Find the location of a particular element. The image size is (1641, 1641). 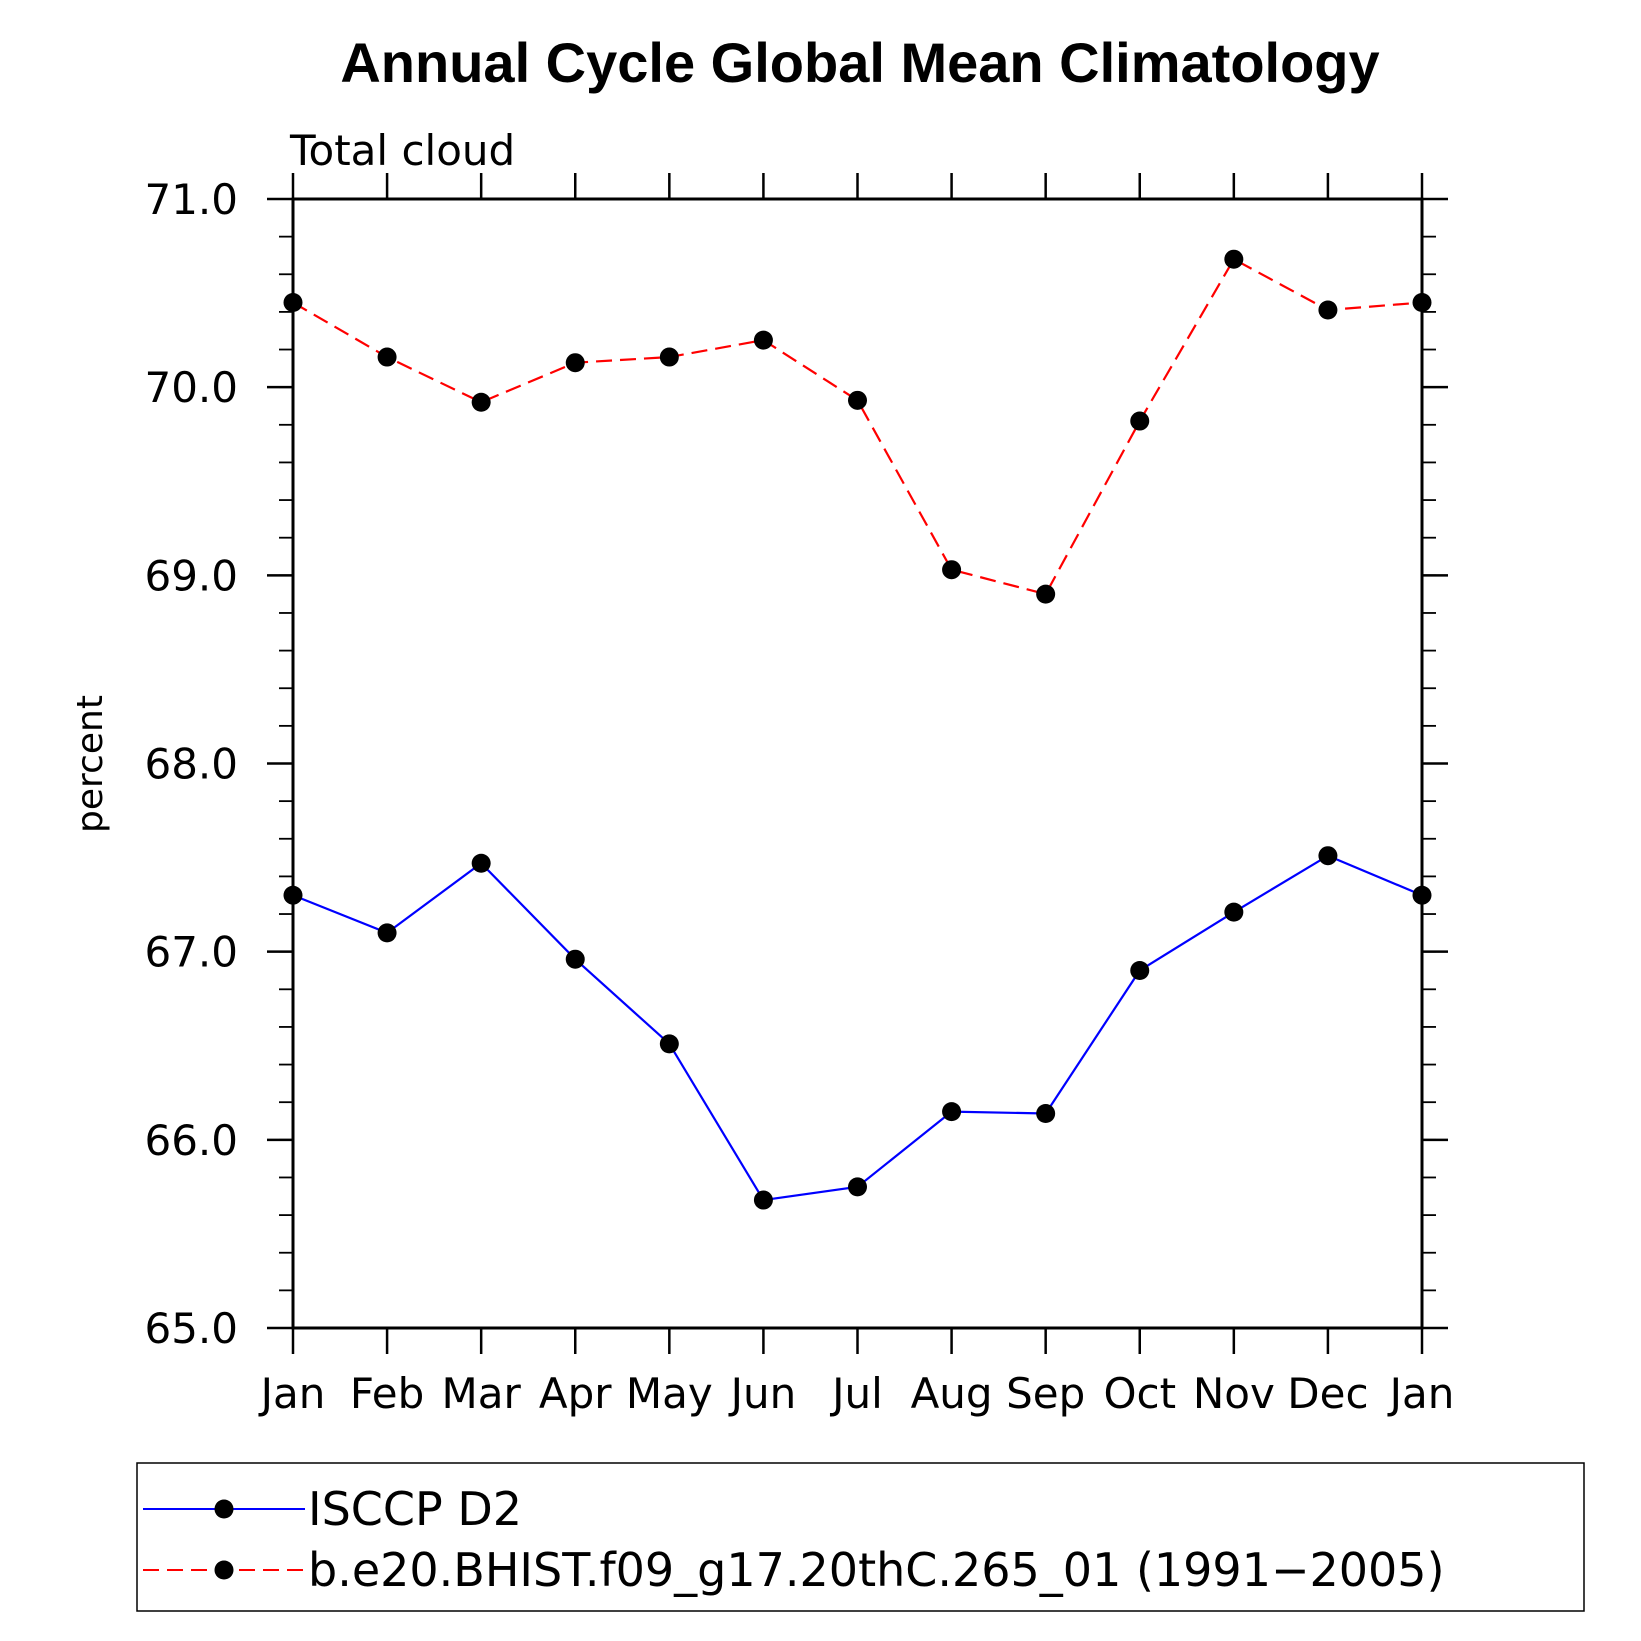

y-tick-label: 70.0 is located at coordinates (191, 387).